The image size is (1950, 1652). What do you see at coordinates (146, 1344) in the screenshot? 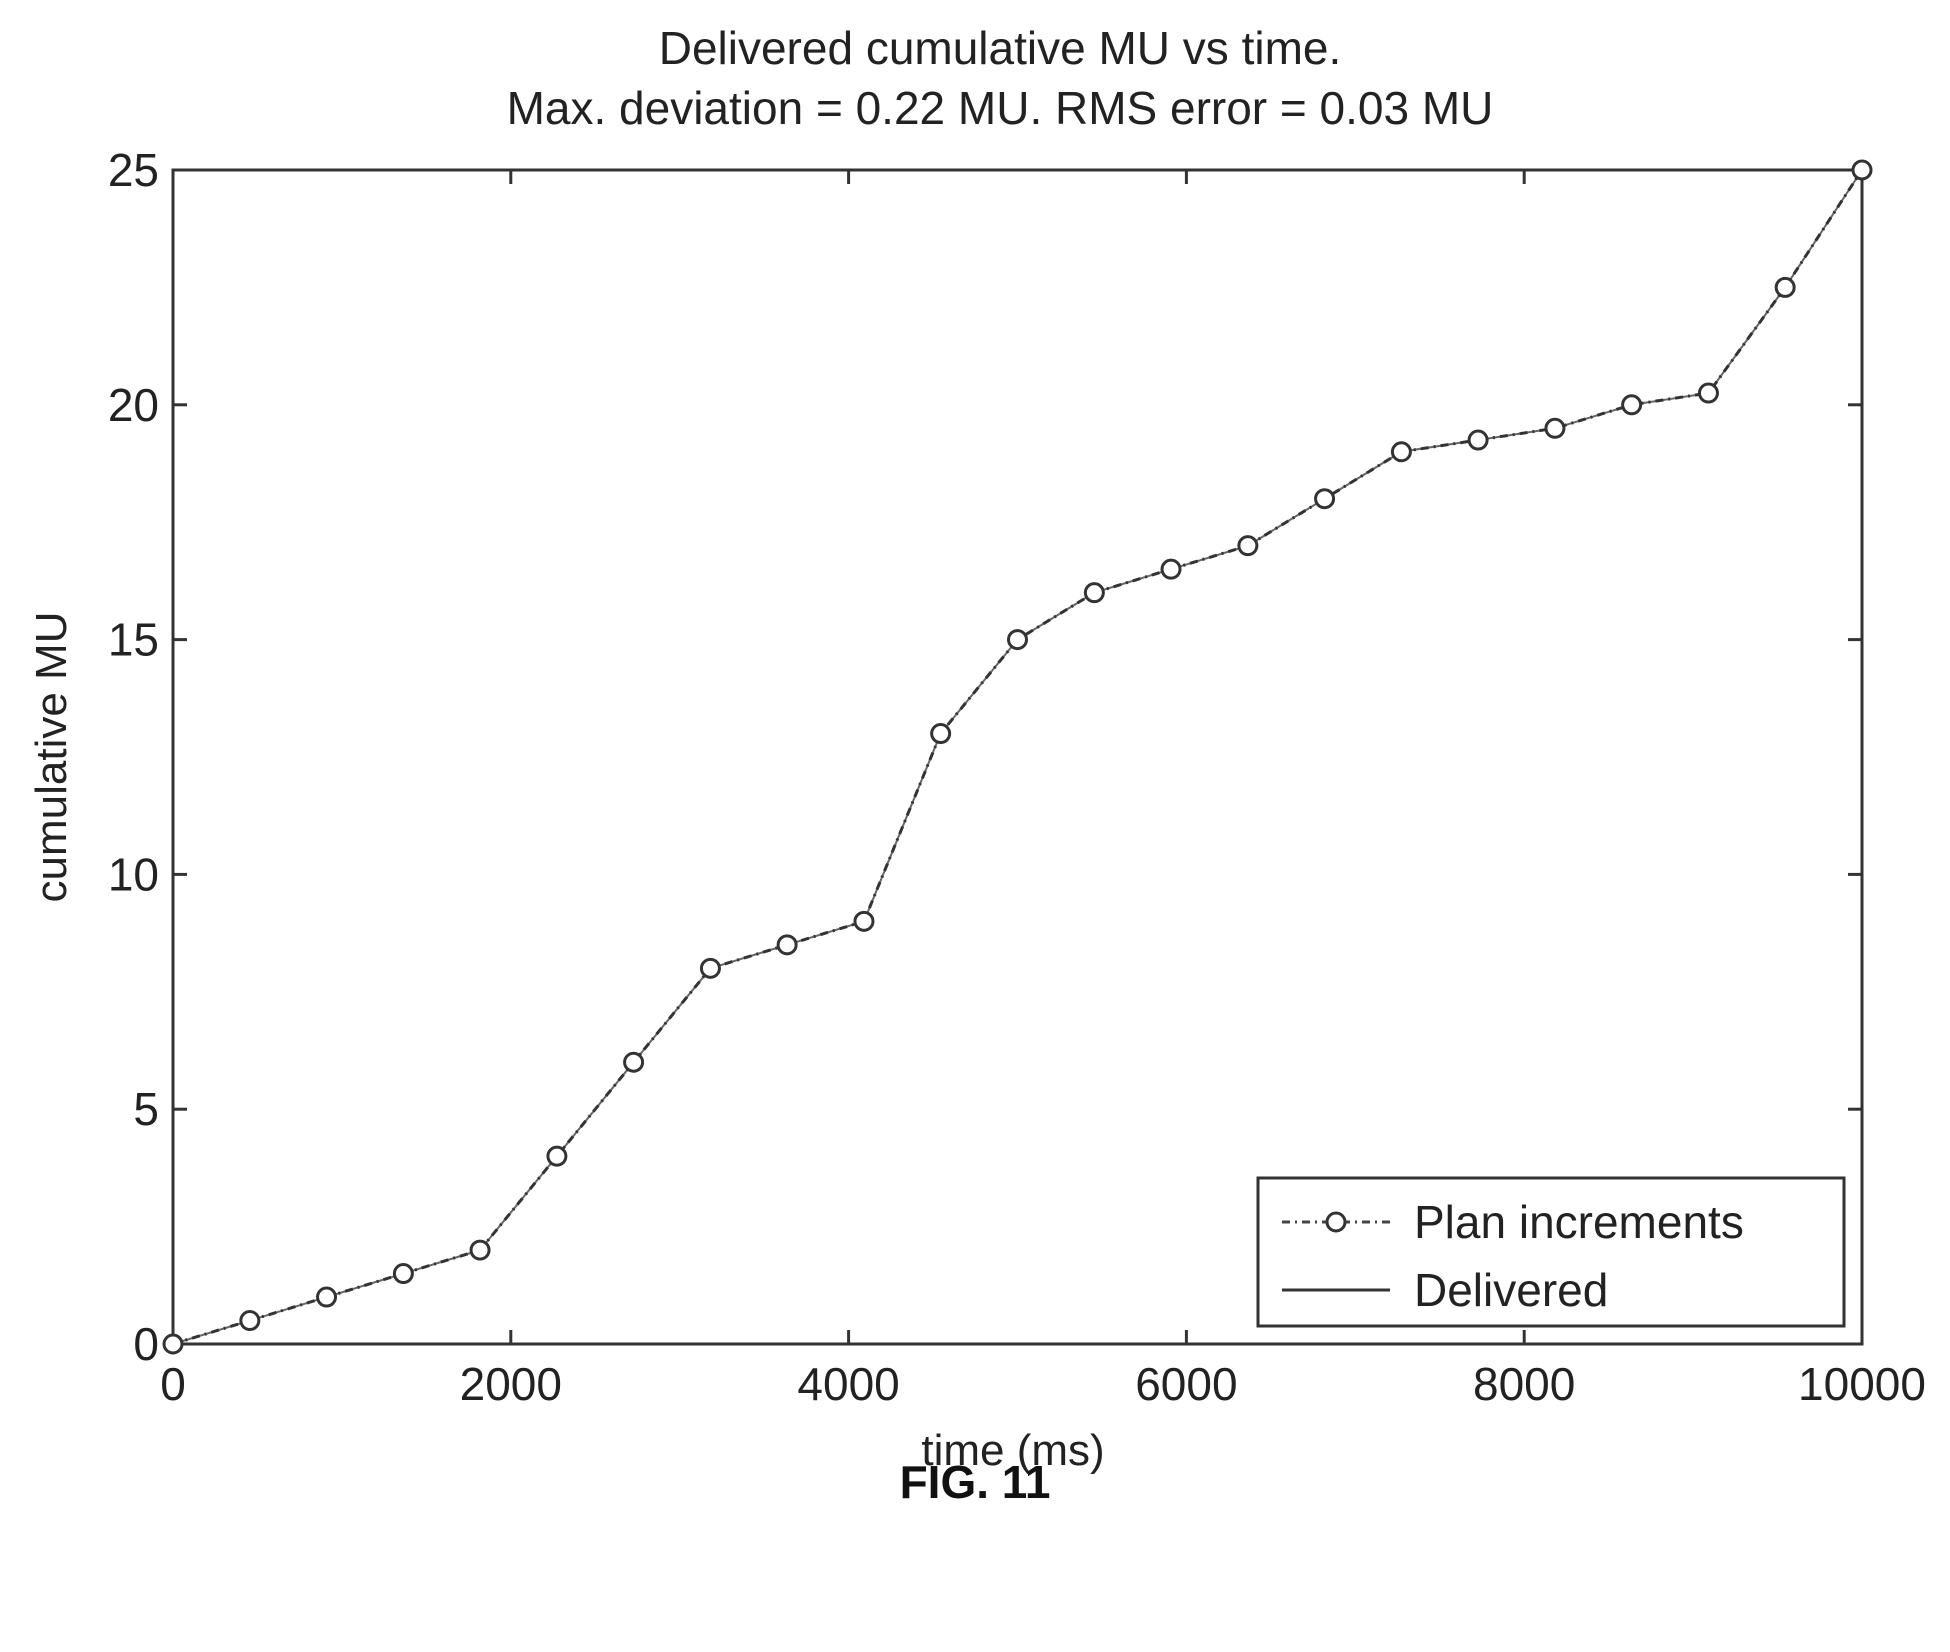
I see `y-tick-label: 0` at bounding box center [146, 1344].